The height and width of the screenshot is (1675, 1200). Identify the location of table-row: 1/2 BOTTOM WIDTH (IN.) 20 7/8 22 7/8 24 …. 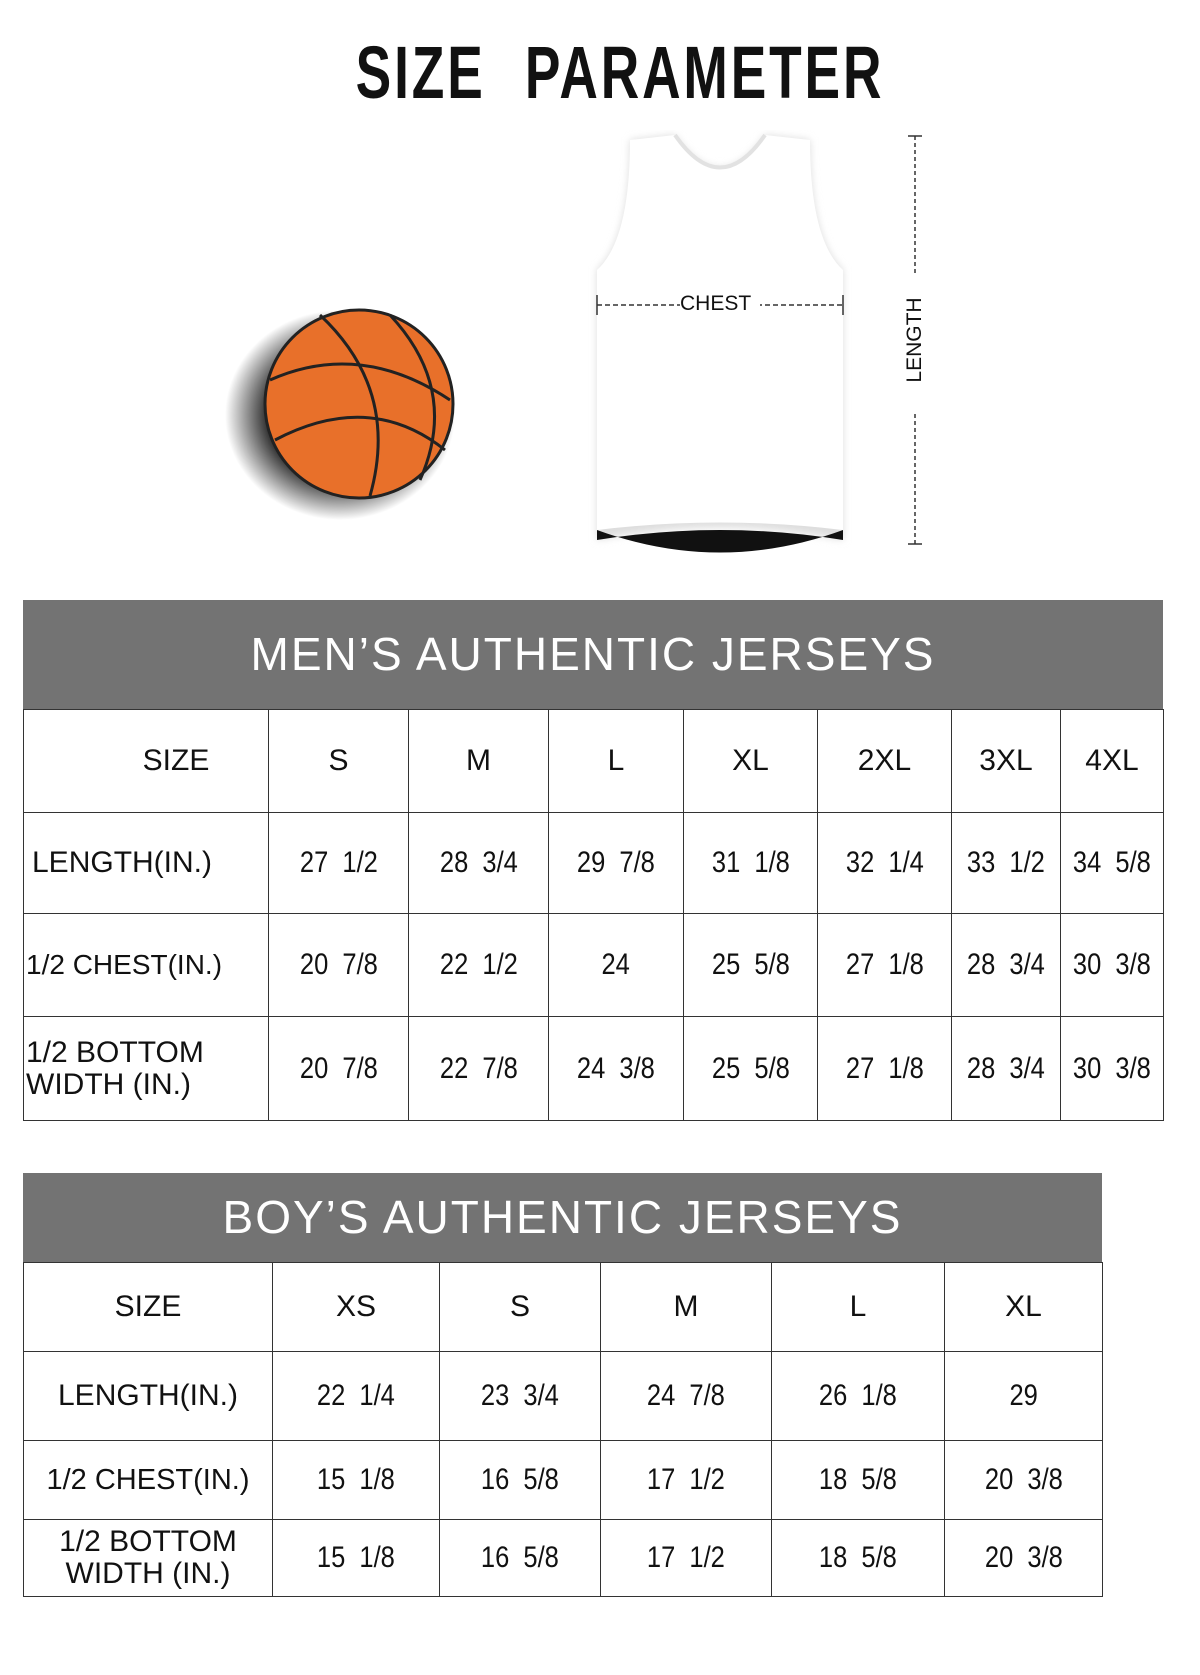
(593, 1068).